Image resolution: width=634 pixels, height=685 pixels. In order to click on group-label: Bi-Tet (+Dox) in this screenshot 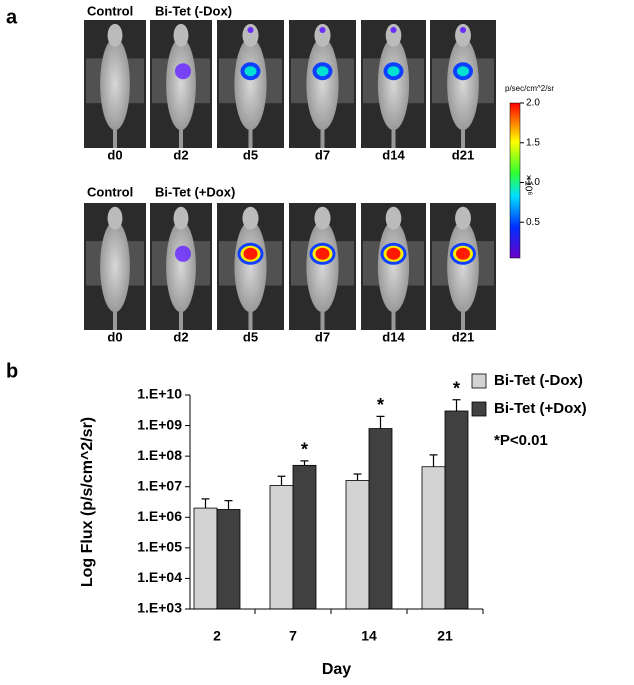, I will do `click(195, 191)`.